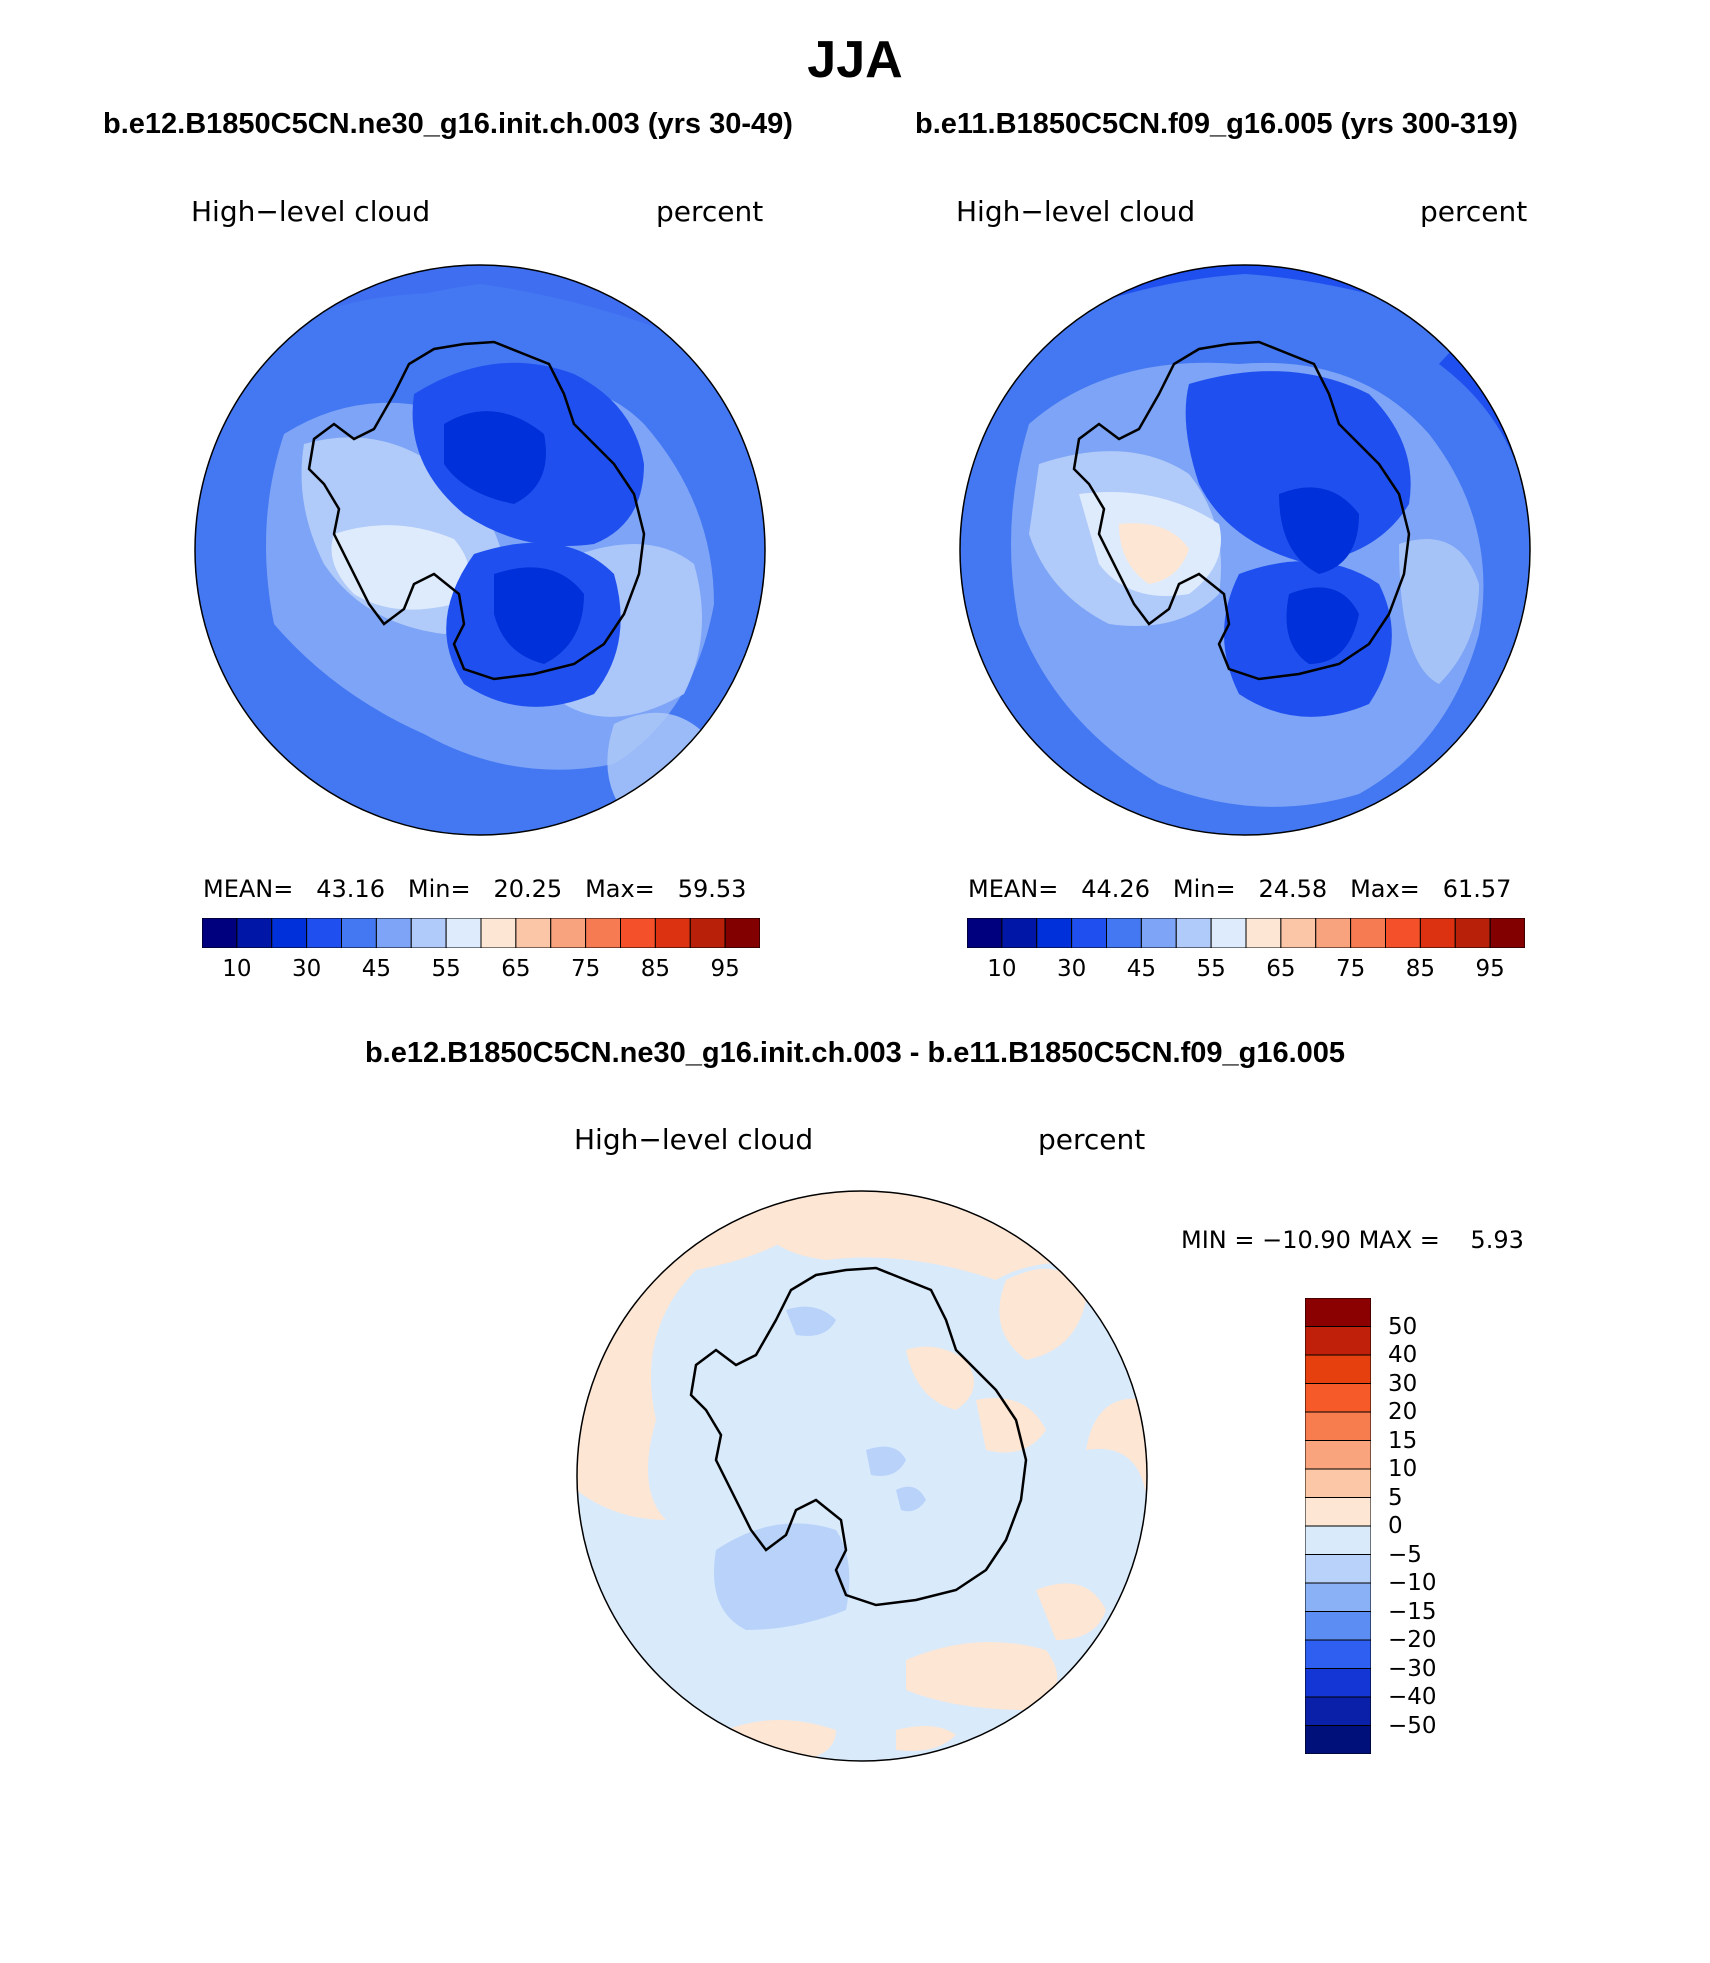  Describe the element at coordinates (1385, 889) in the screenshot. I see `panel-2-max-label: Max=` at that location.